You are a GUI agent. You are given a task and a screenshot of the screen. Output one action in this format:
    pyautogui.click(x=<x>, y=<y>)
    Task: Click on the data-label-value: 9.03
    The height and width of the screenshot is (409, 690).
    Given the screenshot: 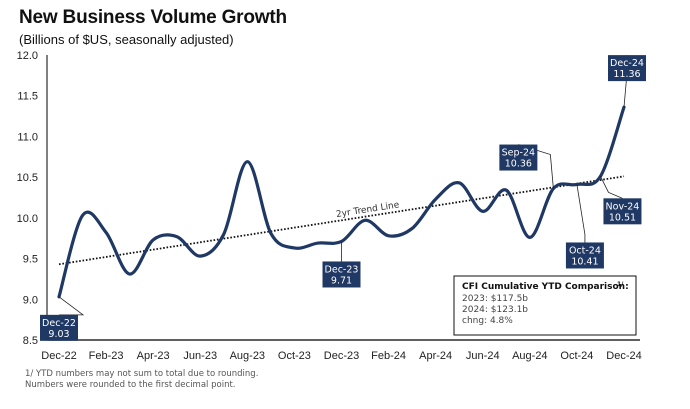 What is the action you would take?
    pyautogui.click(x=58, y=334)
    